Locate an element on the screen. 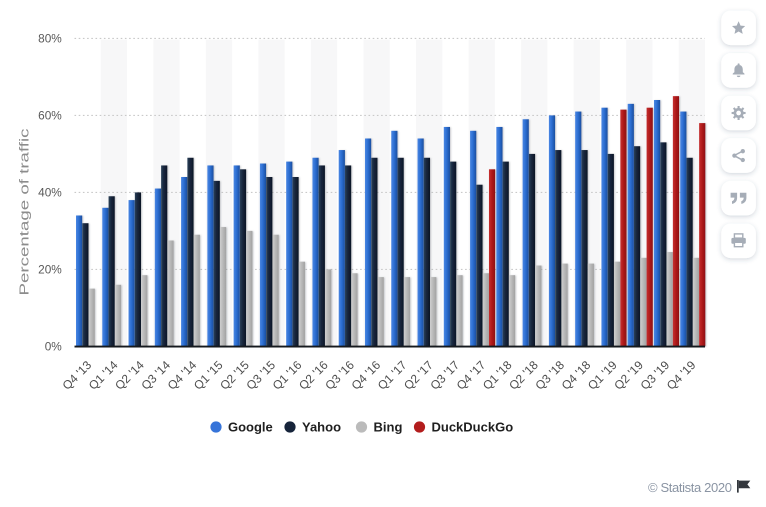  svg-text: Bing is located at coordinates (388, 427).